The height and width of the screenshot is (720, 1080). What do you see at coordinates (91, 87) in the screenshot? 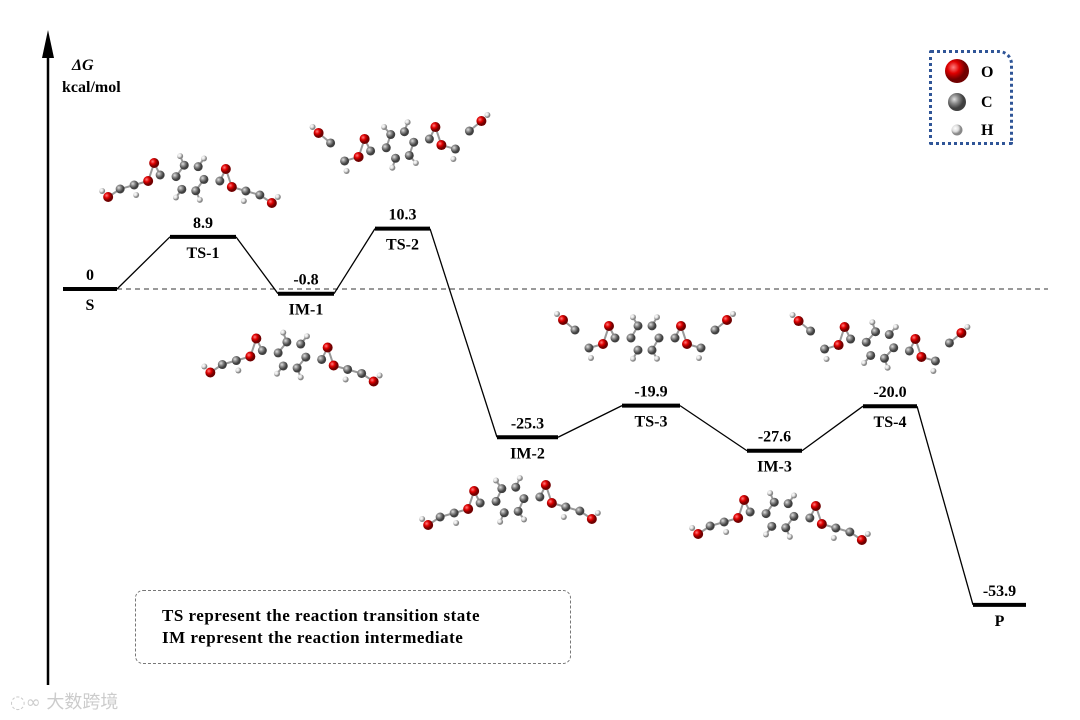
I see `axis-unit: kcal/mol` at bounding box center [91, 87].